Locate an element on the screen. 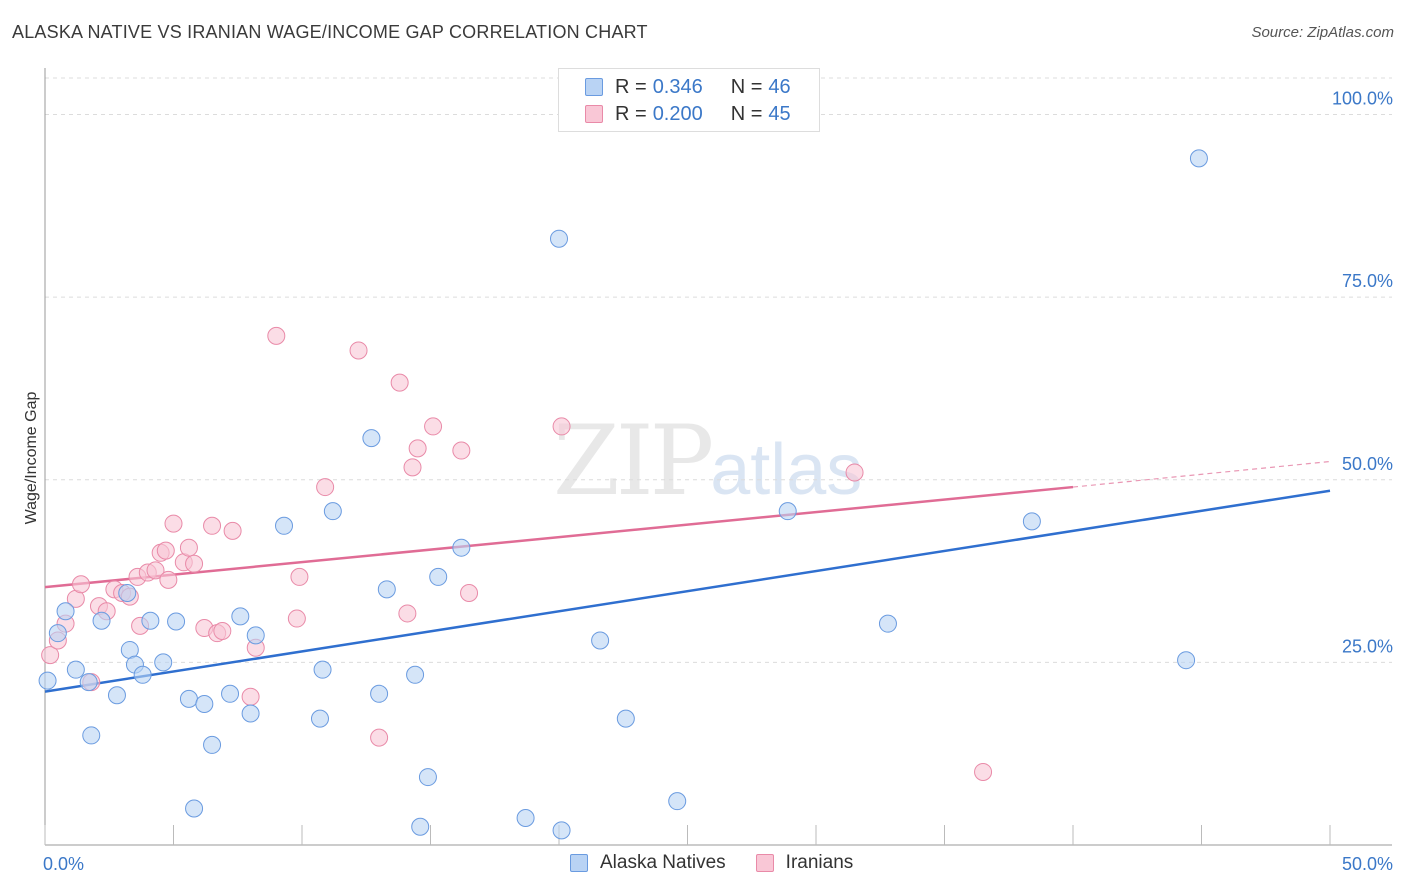 This screenshot has height=892, width=1406. bottom-legend: Alaska Natives Iranians is located at coordinates (726, 863).